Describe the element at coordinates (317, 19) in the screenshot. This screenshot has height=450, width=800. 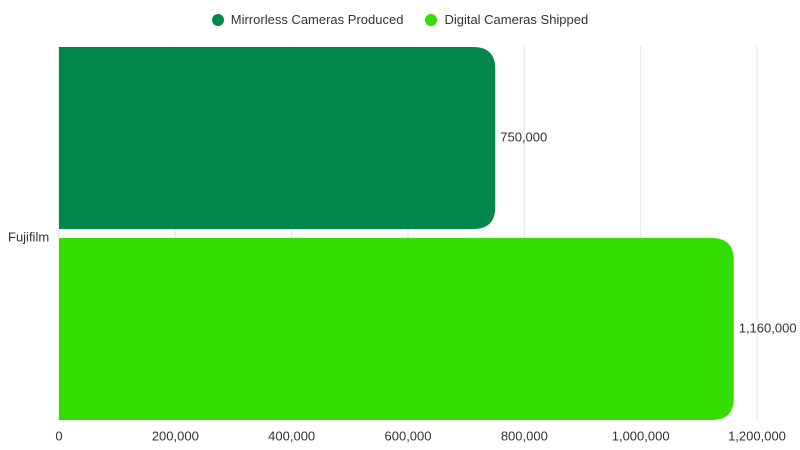
I see `legend-label-mirrorless: Mirrorless Cameras Produced` at that location.